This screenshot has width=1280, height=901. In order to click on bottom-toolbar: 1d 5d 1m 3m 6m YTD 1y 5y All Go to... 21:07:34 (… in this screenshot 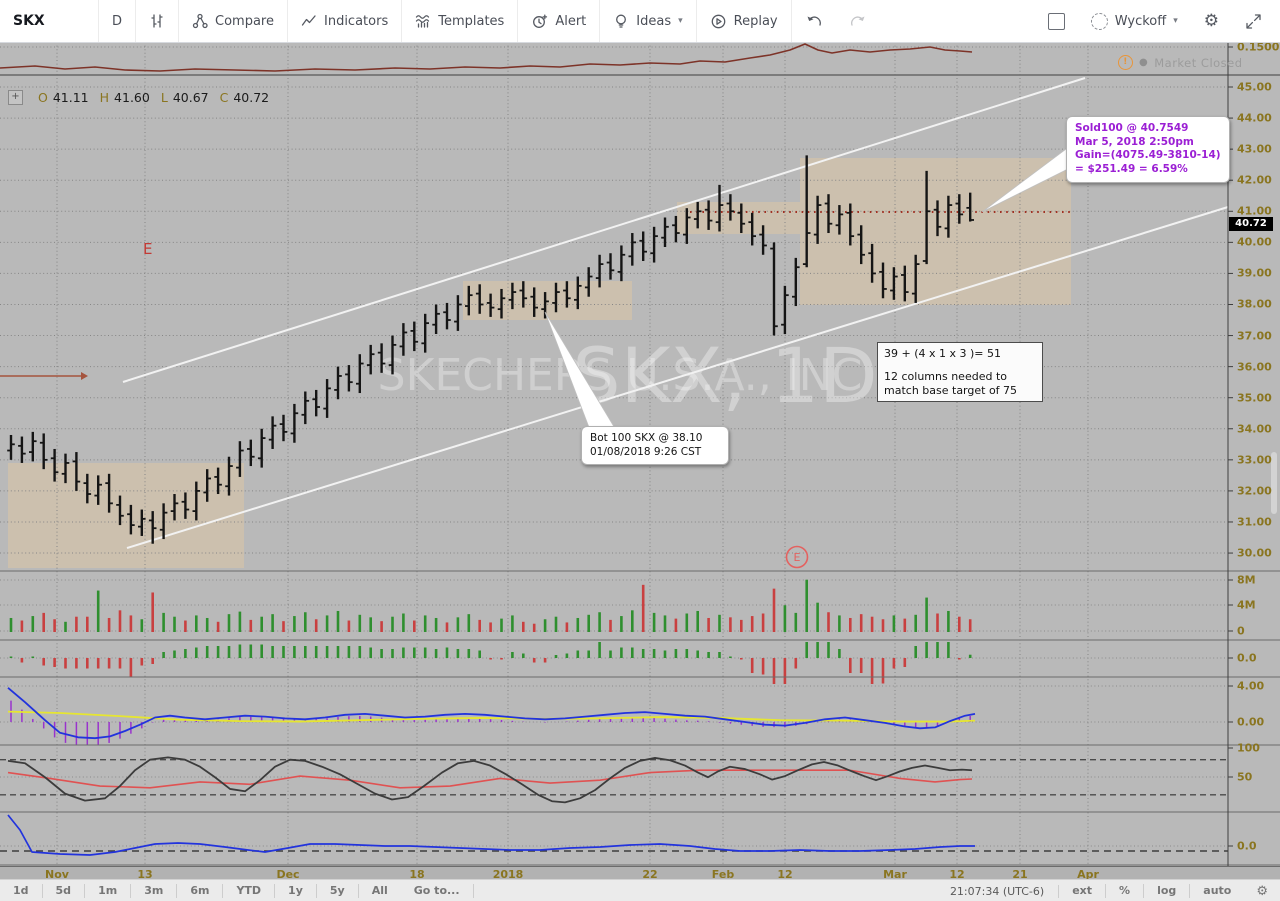, I will do `click(640, 890)`.